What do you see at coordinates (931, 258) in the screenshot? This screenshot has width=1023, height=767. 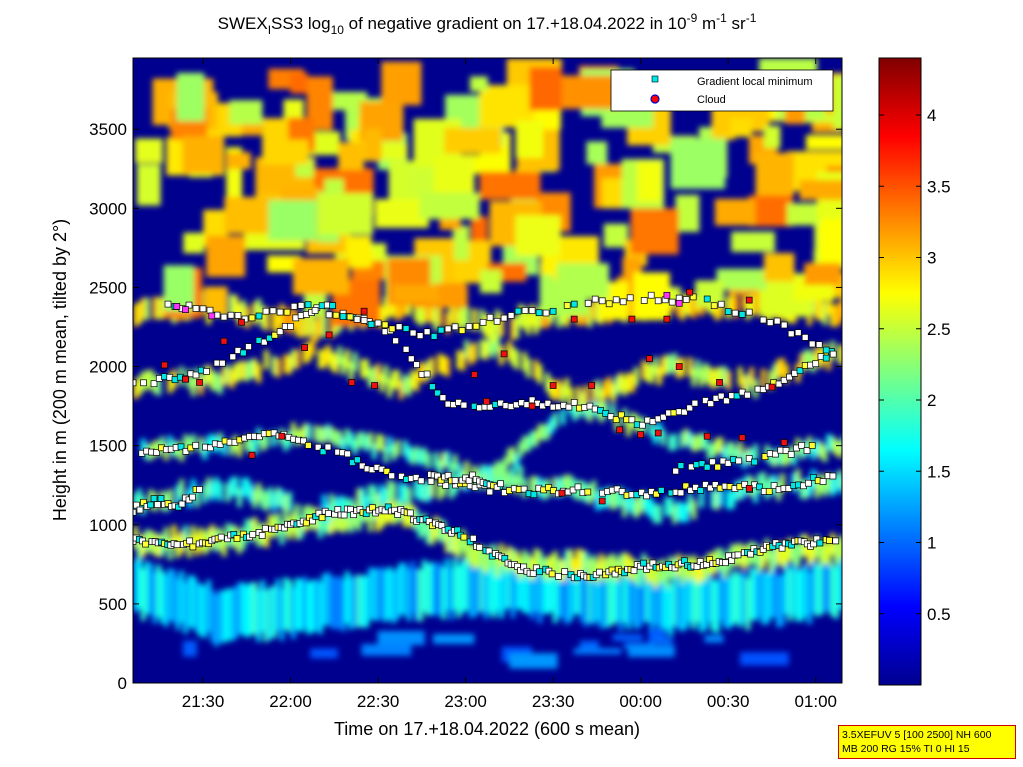 I see `colorbar-tick-label: 3` at bounding box center [931, 258].